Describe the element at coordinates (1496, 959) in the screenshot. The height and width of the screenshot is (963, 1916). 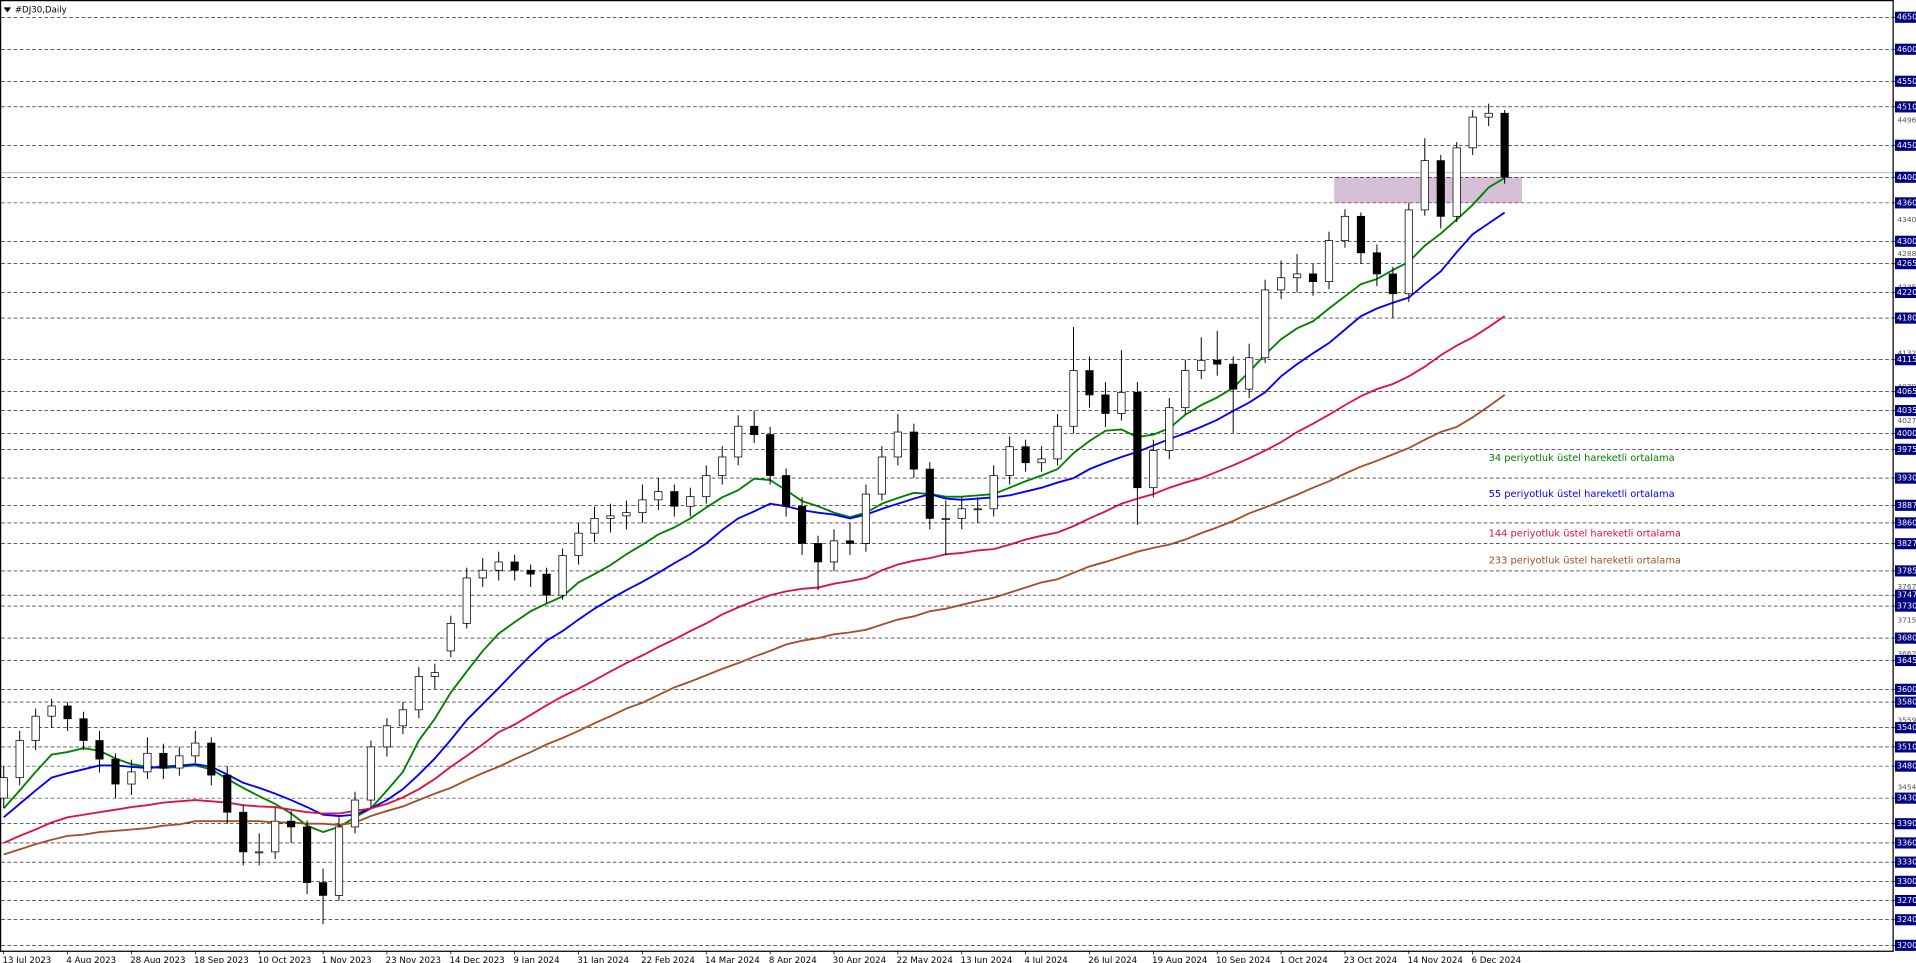
I see `x-tick-label: 6 Dec 2024` at that location.